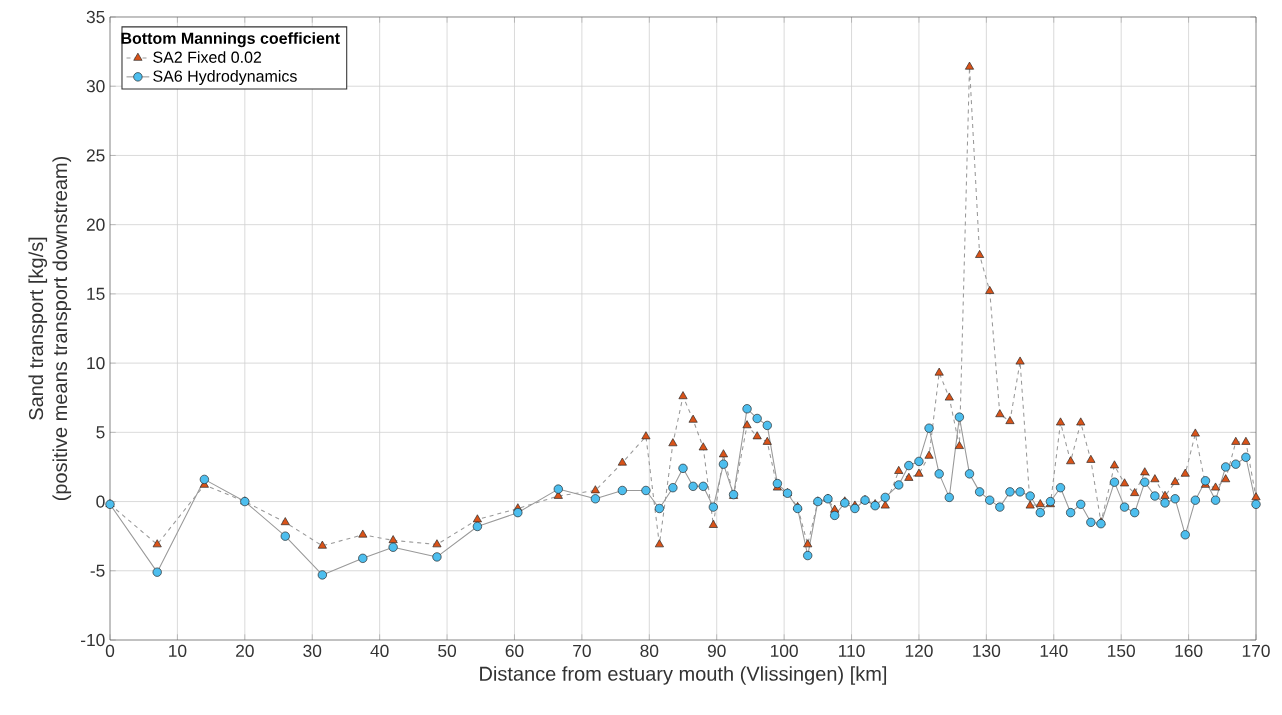  I want to click on x-tick-label: 40, so click(379, 650).